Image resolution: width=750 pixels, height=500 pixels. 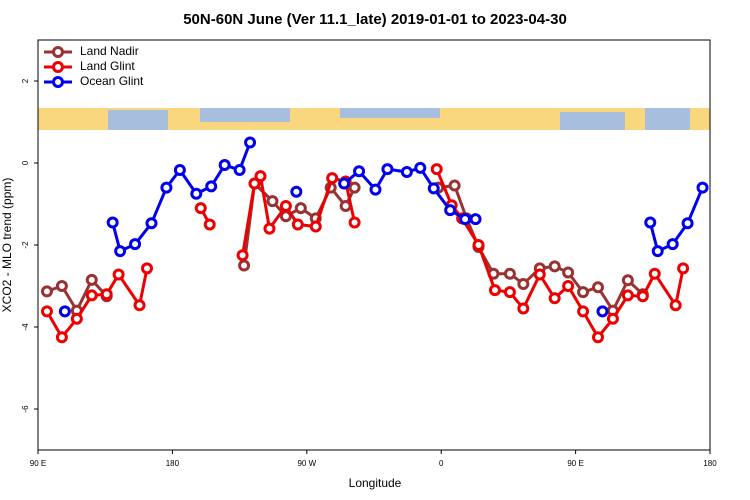 What do you see at coordinates (25, 409) in the screenshot?
I see `y-tick-label: -6` at bounding box center [25, 409].